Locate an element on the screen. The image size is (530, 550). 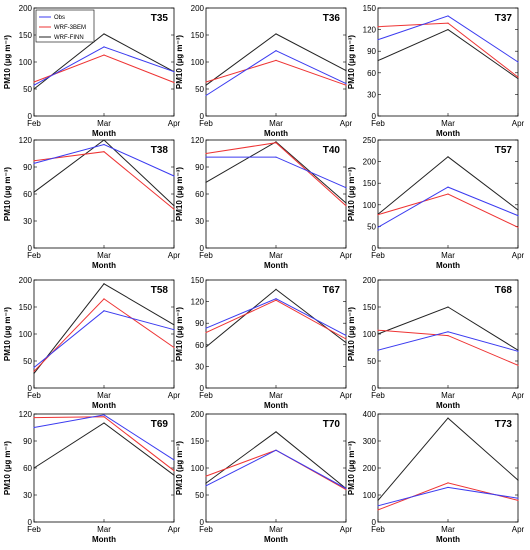
legend-label: WRF-3BEM is located at coordinates (70, 28).